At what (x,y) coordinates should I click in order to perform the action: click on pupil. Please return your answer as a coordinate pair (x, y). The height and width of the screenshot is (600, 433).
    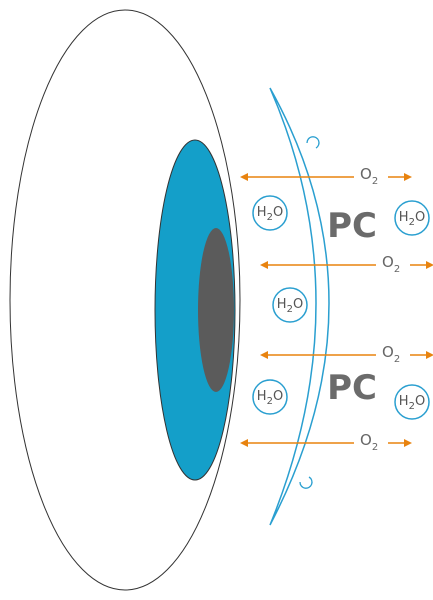
    Looking at the image, I should click on (216, 310).